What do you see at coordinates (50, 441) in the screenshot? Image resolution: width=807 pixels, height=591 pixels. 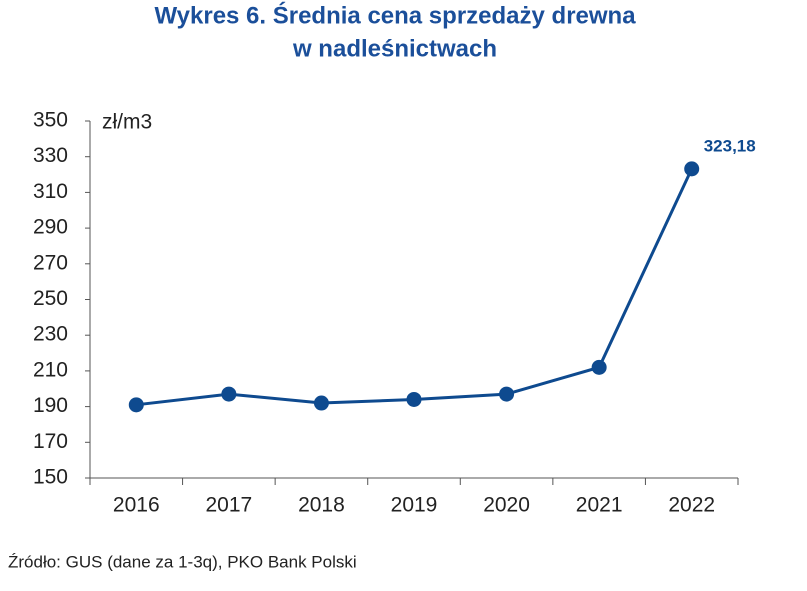 I see `y-tick-label: 170` at bounding box center [50, 441].